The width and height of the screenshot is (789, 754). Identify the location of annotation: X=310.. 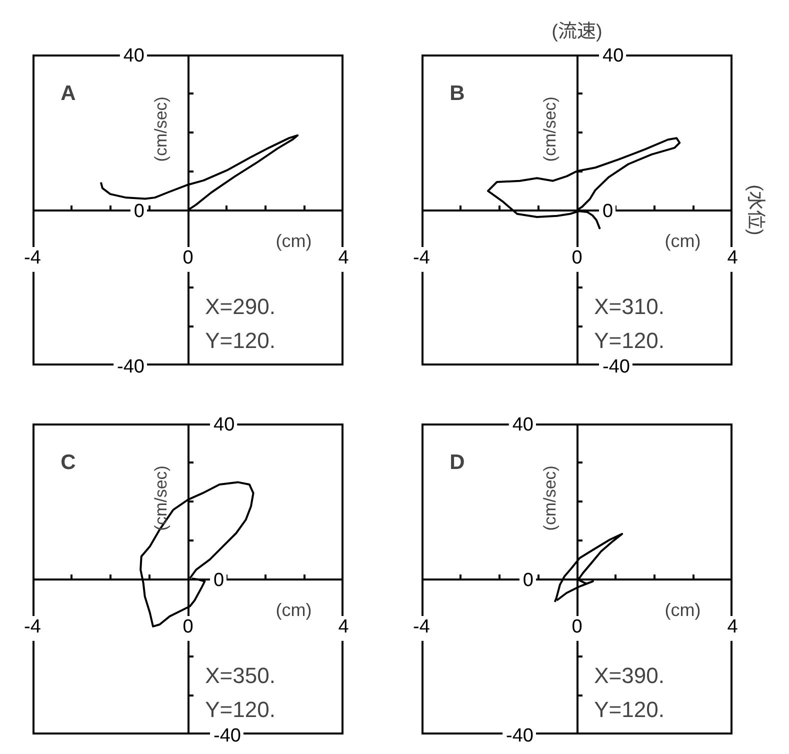
(629, 306).